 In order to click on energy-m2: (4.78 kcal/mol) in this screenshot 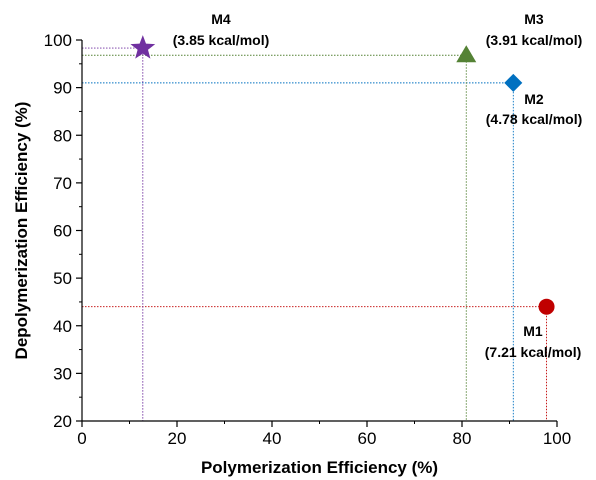, I will do `click(534, 119)`.